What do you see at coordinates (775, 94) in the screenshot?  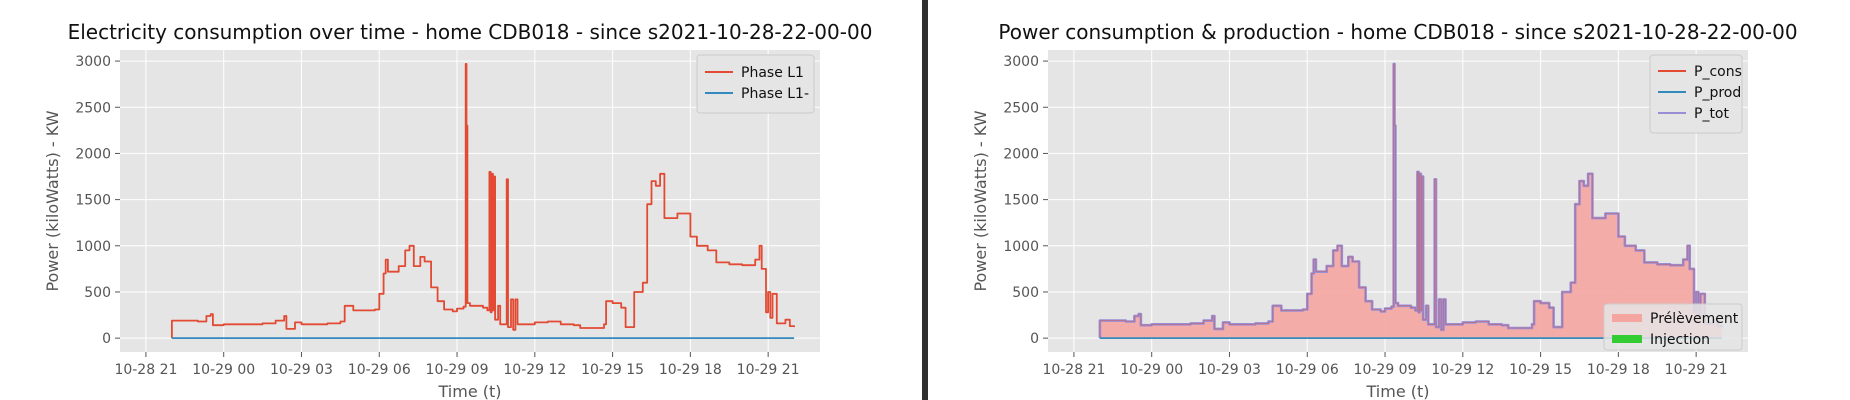 I see `legend-label: Phase L1-` at bounding box center [775, 94].